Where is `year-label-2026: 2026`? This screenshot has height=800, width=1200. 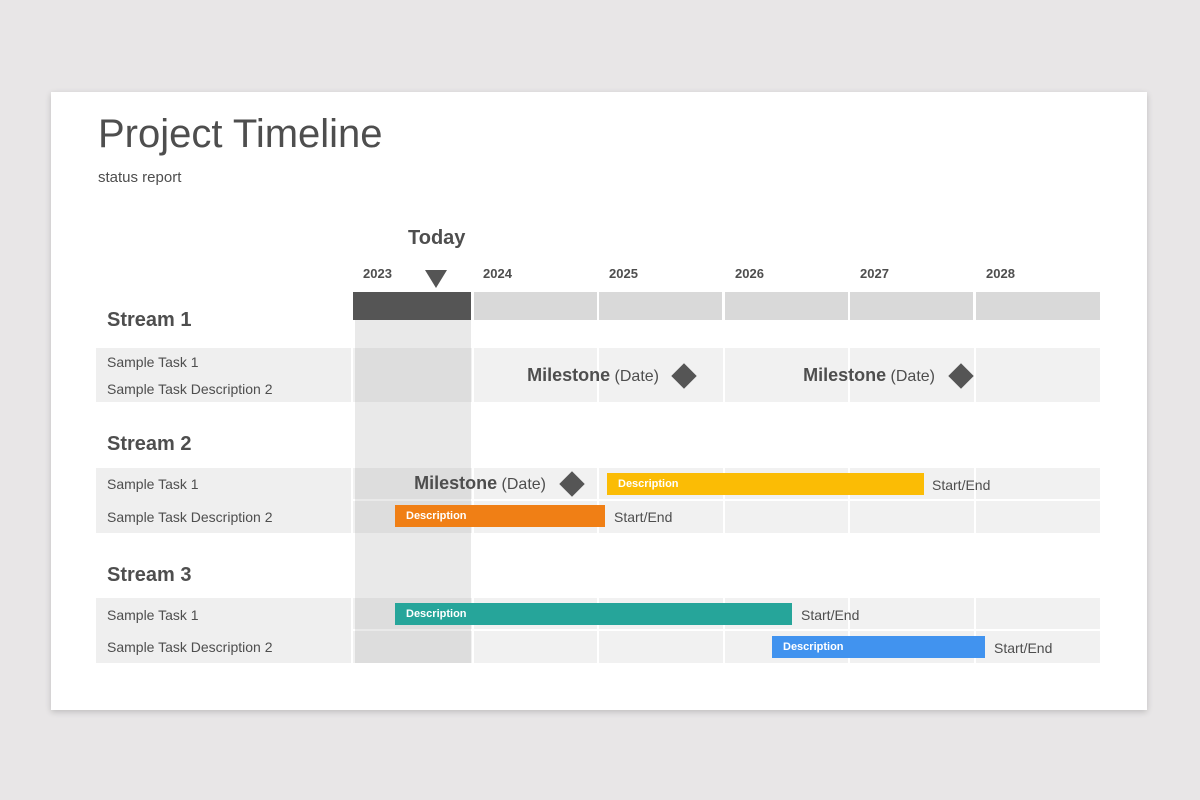 year-label-2026: 2026 is located at coordinates (749, 273).